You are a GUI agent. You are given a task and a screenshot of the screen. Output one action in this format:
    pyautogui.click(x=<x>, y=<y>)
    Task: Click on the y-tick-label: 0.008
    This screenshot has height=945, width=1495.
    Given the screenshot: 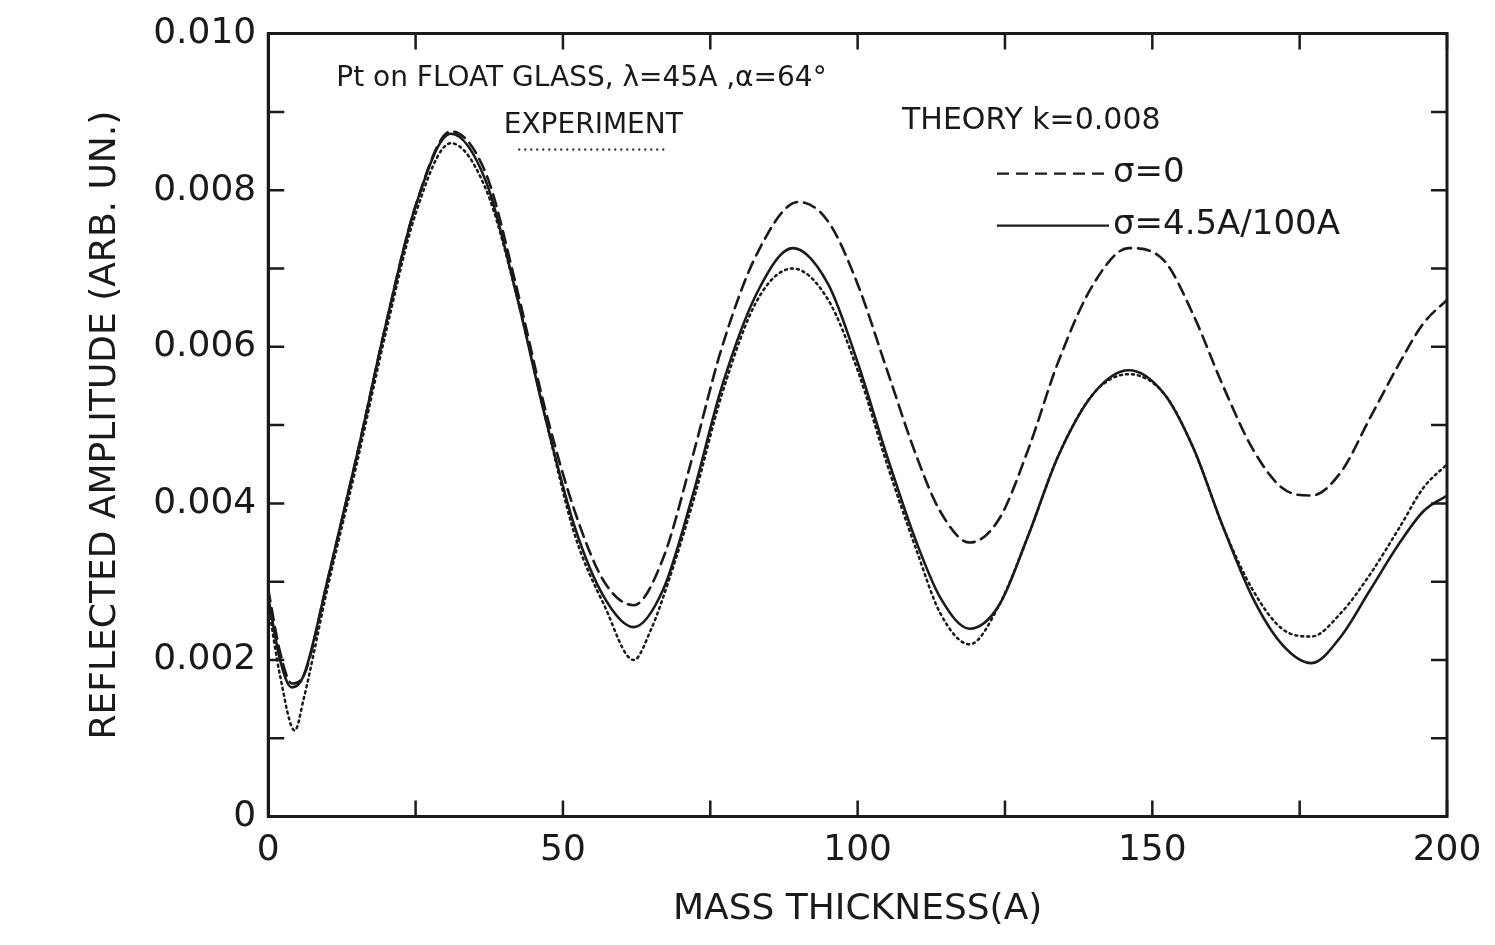 What is the action you would take?
    pyautogui.click(x=205, y=187)
    